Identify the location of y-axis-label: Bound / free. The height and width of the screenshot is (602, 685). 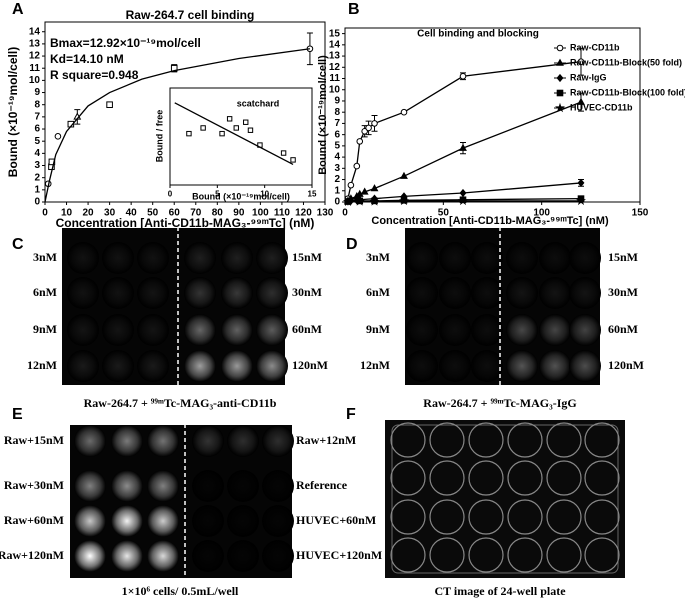
(159, 136).